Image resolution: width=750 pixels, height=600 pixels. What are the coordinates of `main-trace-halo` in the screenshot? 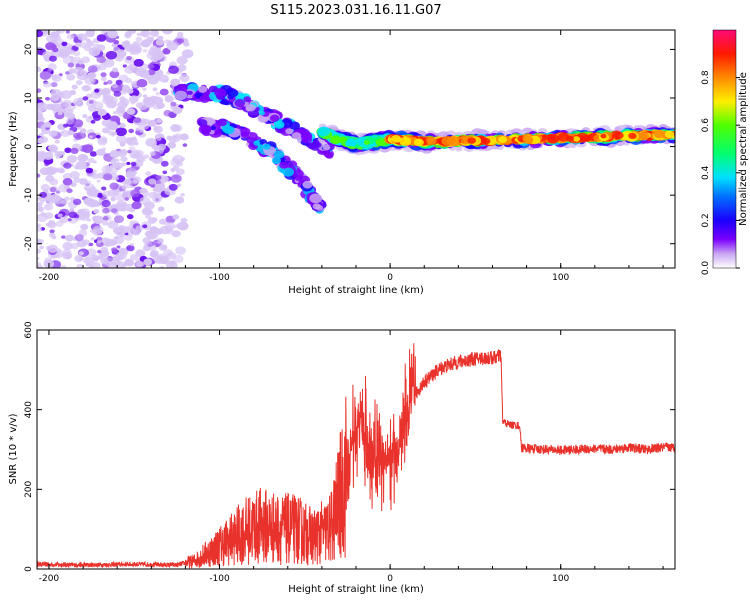 It's located at (617, 129).